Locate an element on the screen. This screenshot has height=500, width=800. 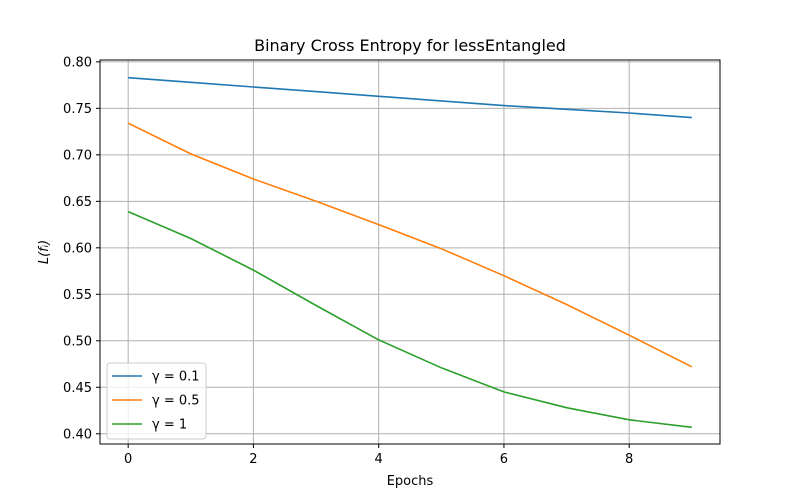
y-axis-label: L(fᵢ) is located at coordinates (44, 252).